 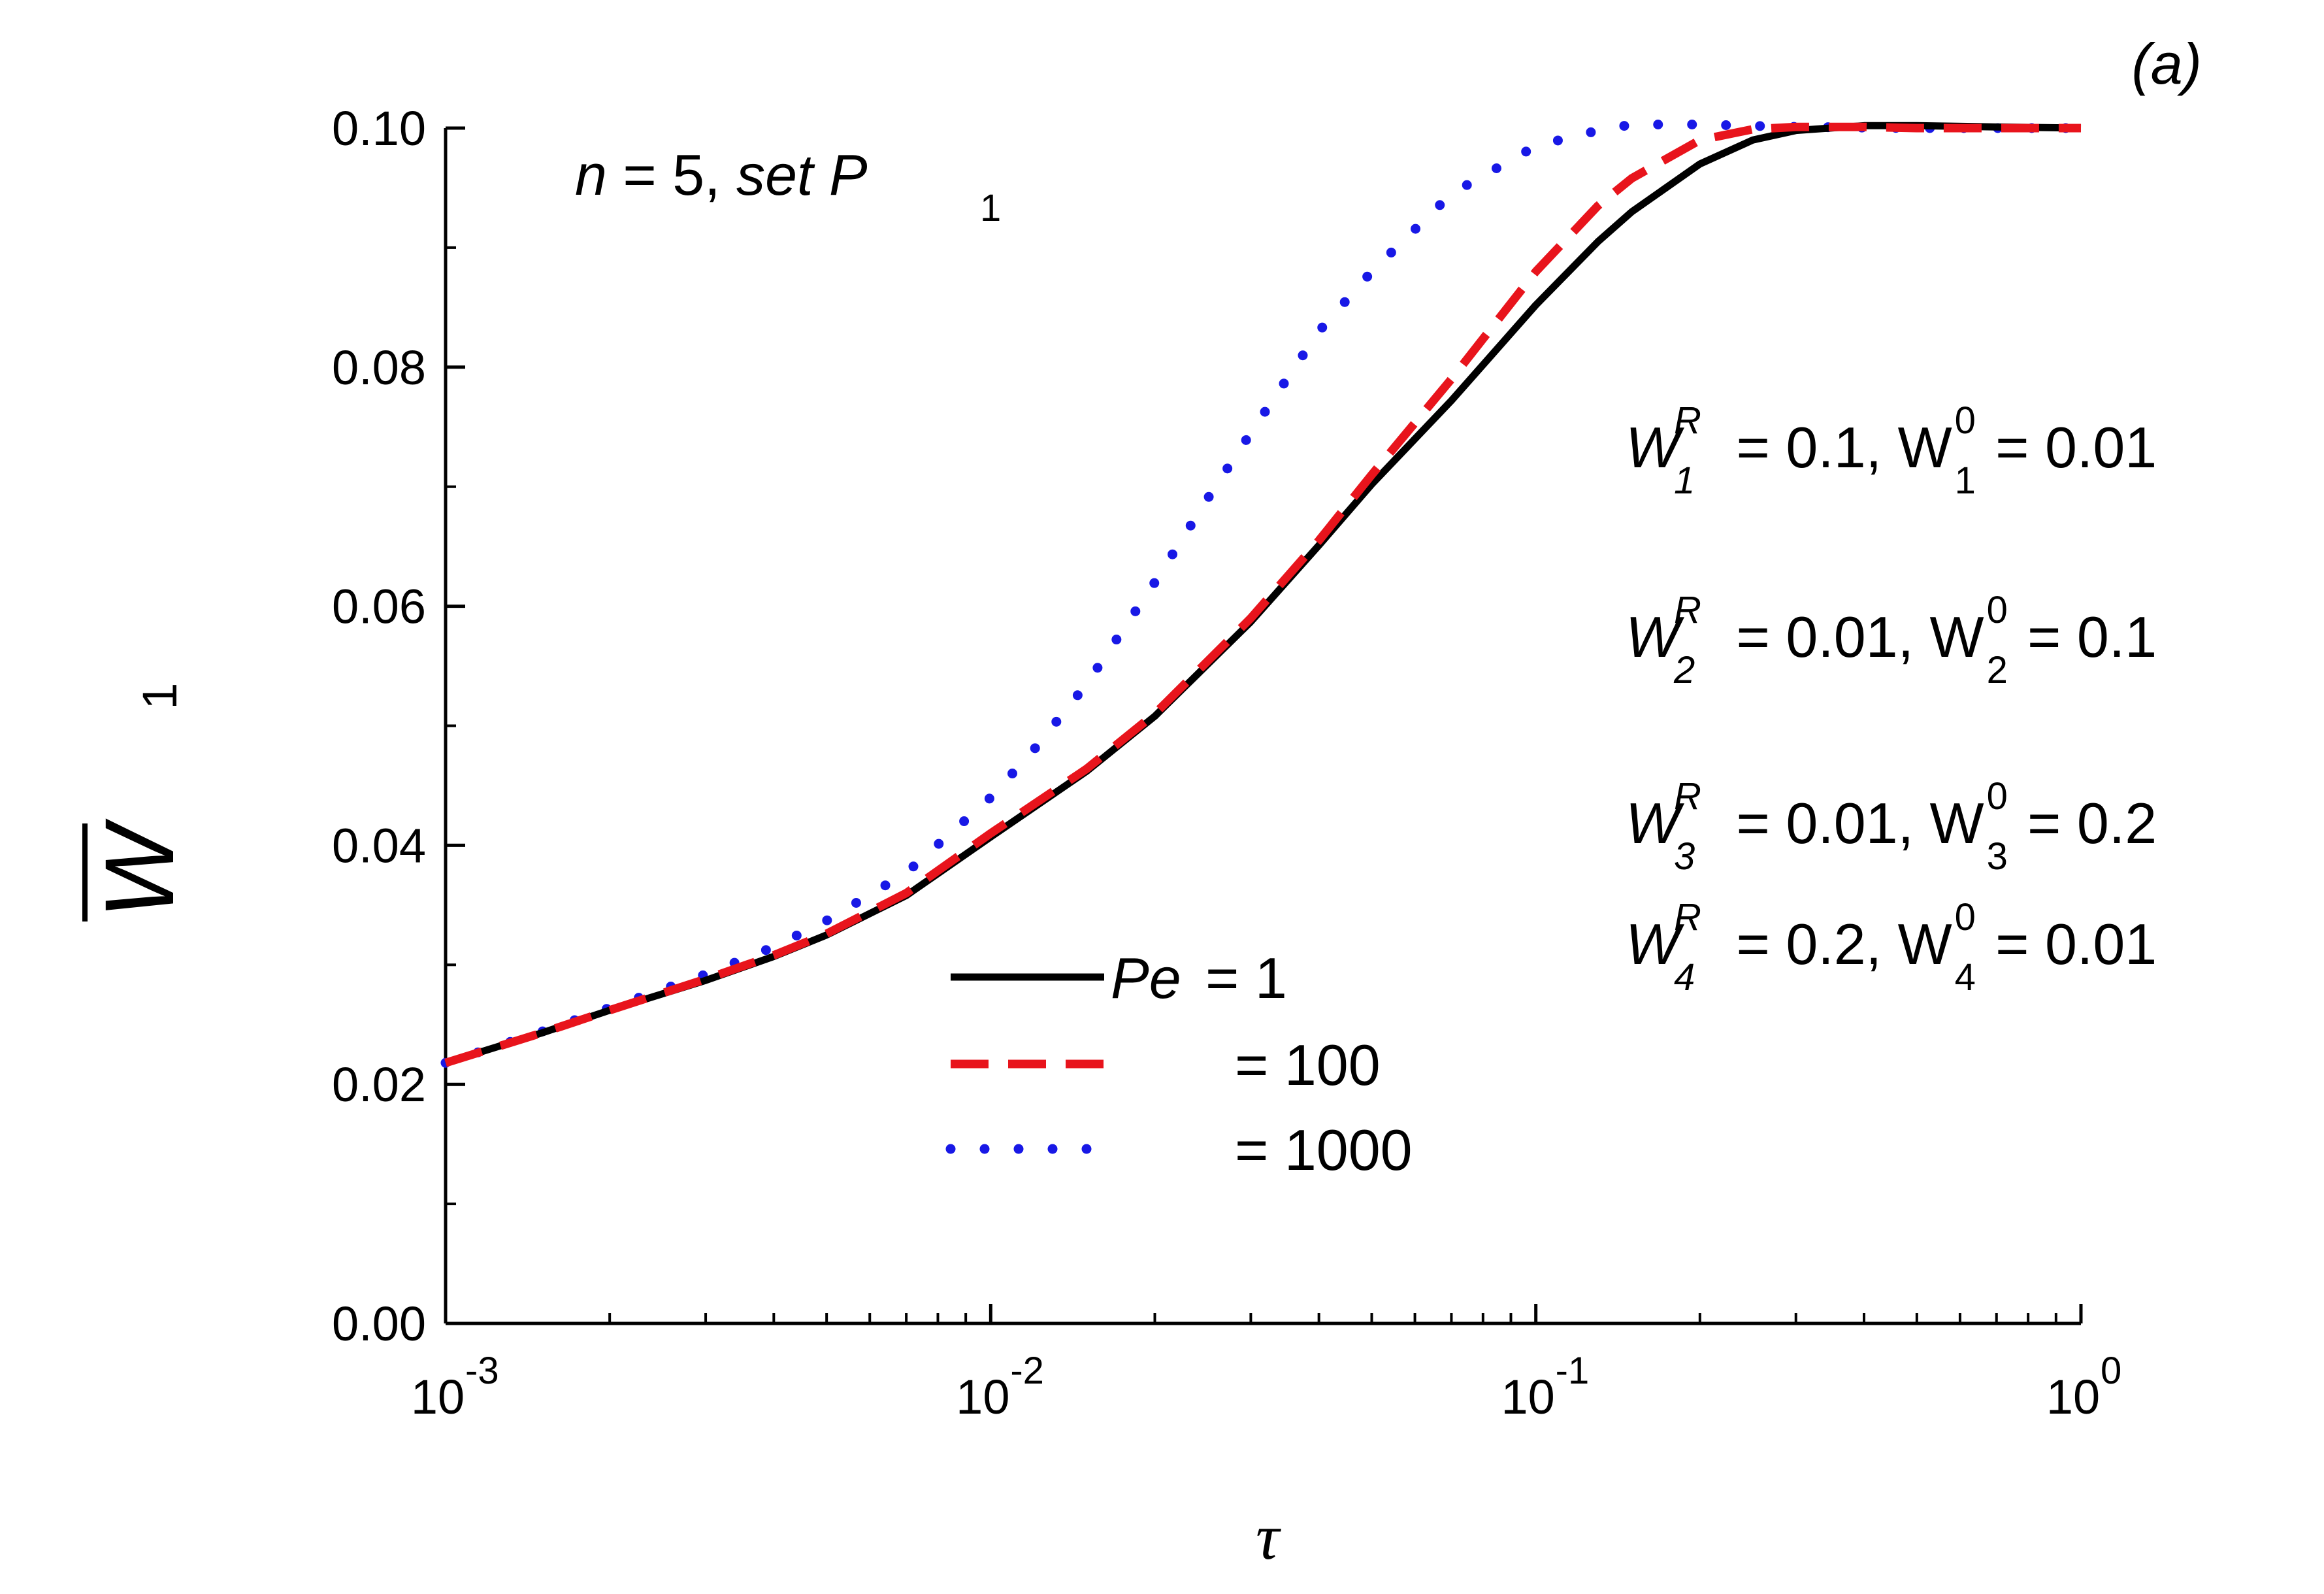 I want to click on y-axis-title-symbol: W, so click(x=139, y=868).